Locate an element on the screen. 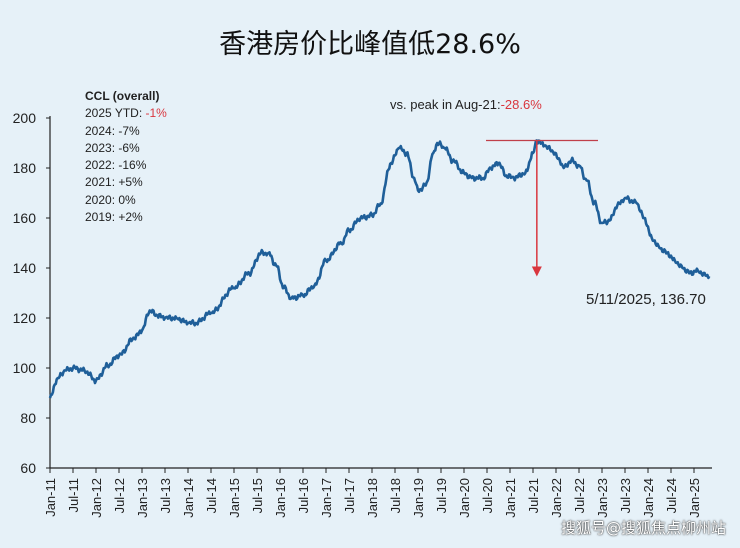 The width and height of the screenshot is (740, 548). x-tick-label: Jan-15 is located at coordinates (234, 498).